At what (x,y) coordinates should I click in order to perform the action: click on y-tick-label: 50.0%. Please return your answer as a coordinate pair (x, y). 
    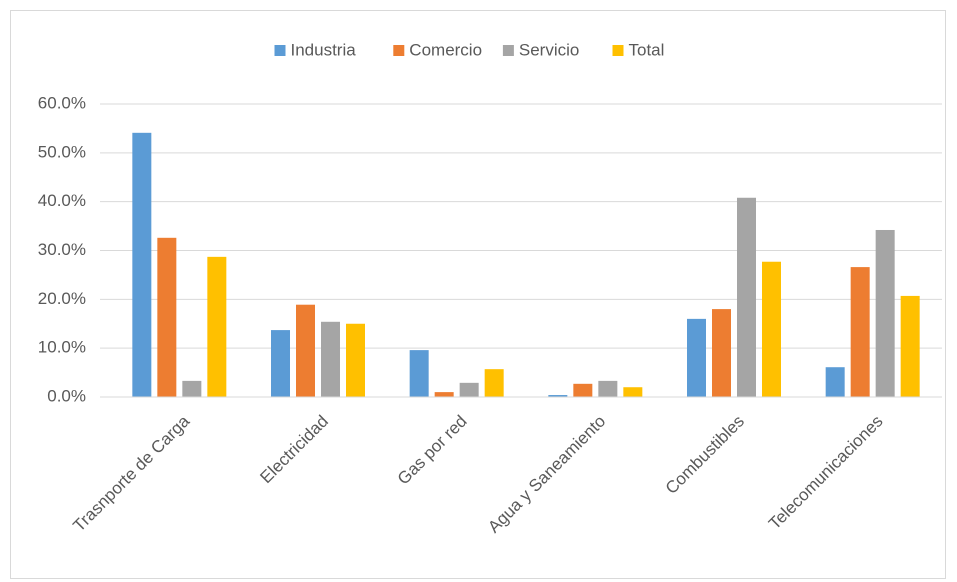
    Looking at the image, I should click on (62, 151).